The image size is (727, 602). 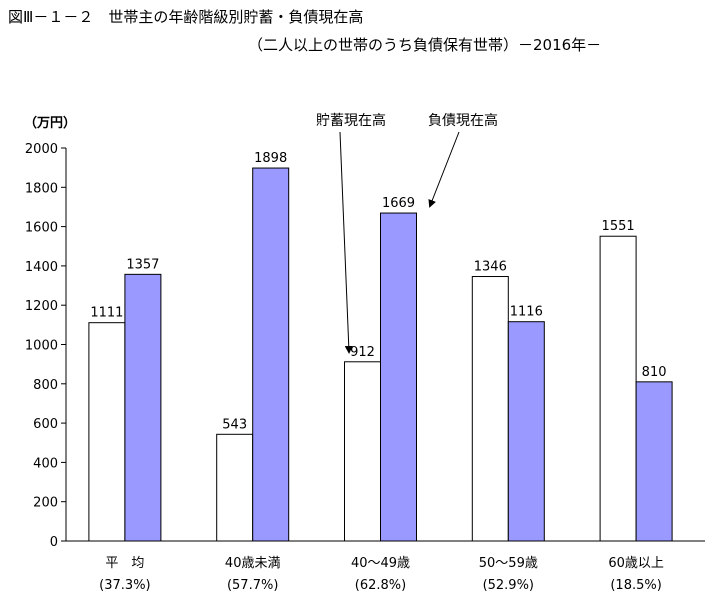 I want to click on y-tick-label: 200, so click(x=45, y=503).